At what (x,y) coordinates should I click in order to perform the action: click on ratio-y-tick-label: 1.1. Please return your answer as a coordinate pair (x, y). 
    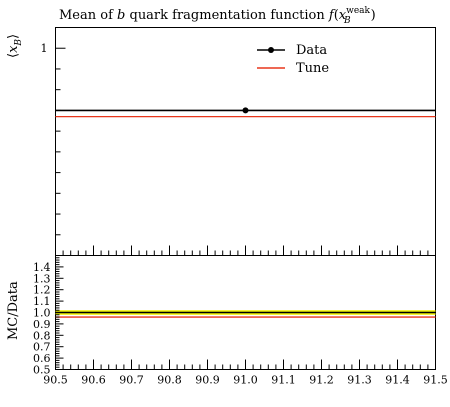
    Looking at the image, I should click on (42, 301).